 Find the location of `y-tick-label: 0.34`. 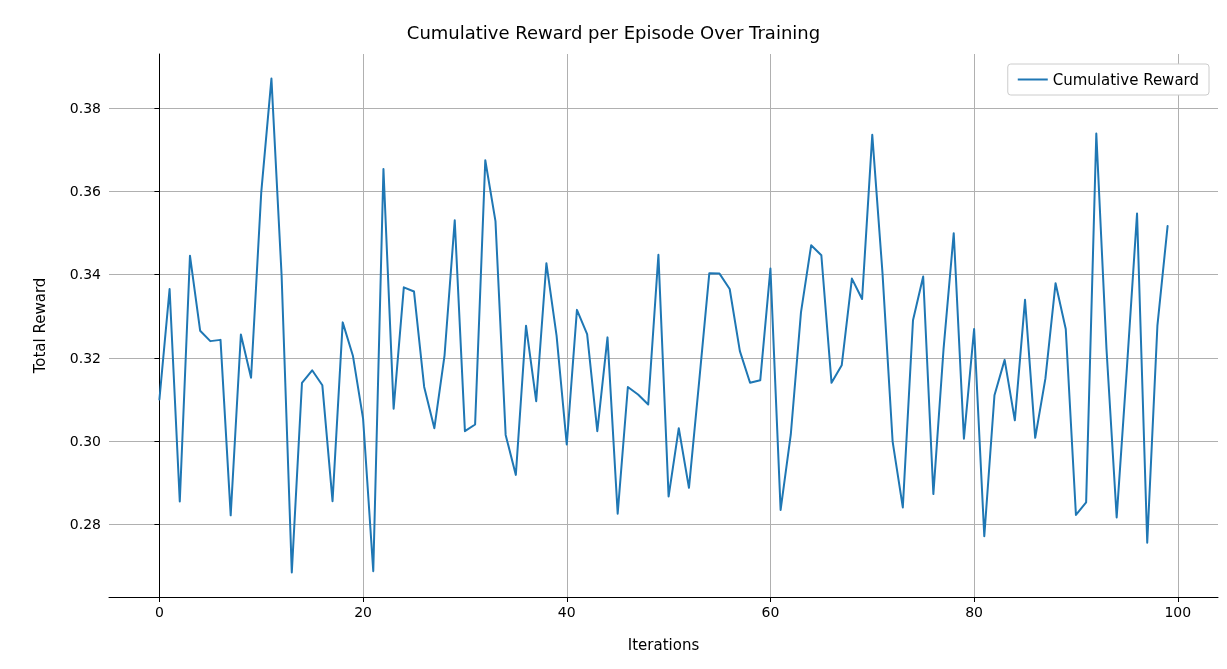

y-tick-label: 0.34 is located at coordinates (85, 274).